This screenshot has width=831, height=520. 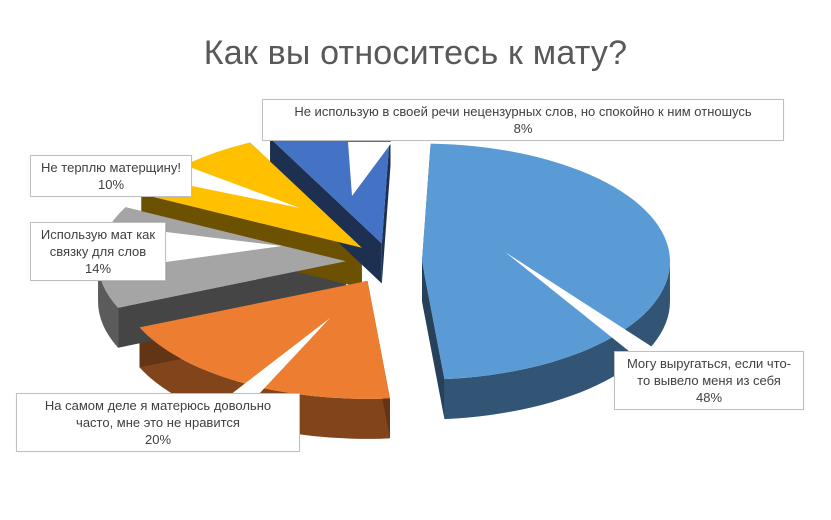 What do you see at coordinates (709, 363) in the screenshot?
I see `data-label-48-line1: Могу выругаться, если что-` at bounding box center [709, 363].